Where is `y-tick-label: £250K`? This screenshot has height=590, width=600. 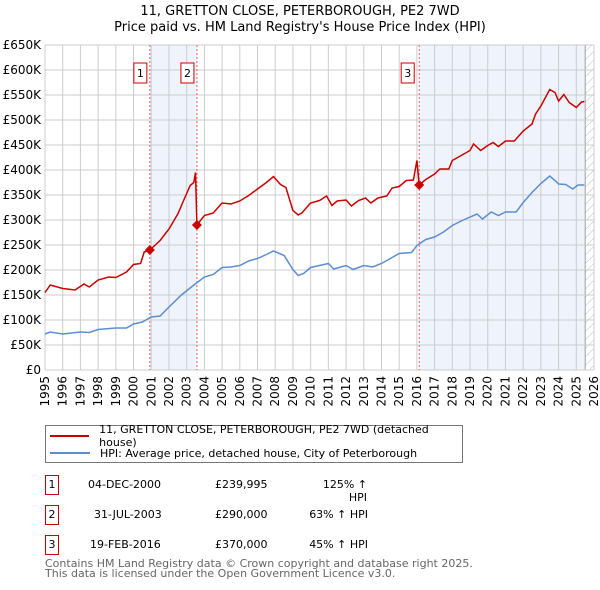 y-tick-label: £250K is located at coordinates (23, 245).